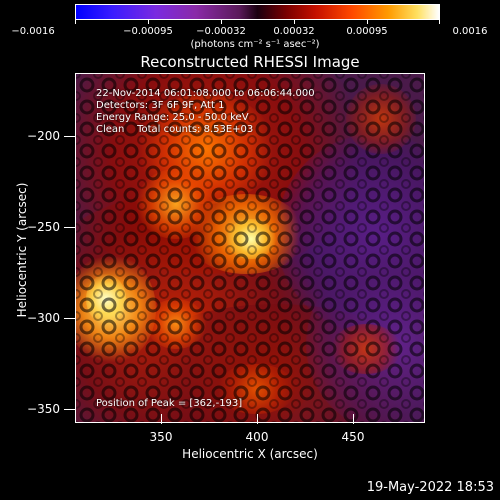  What do you see at coordinates (353, 437) in the screenshot?
I see `x-tick-label: 450` at bounding box center [353, 437].